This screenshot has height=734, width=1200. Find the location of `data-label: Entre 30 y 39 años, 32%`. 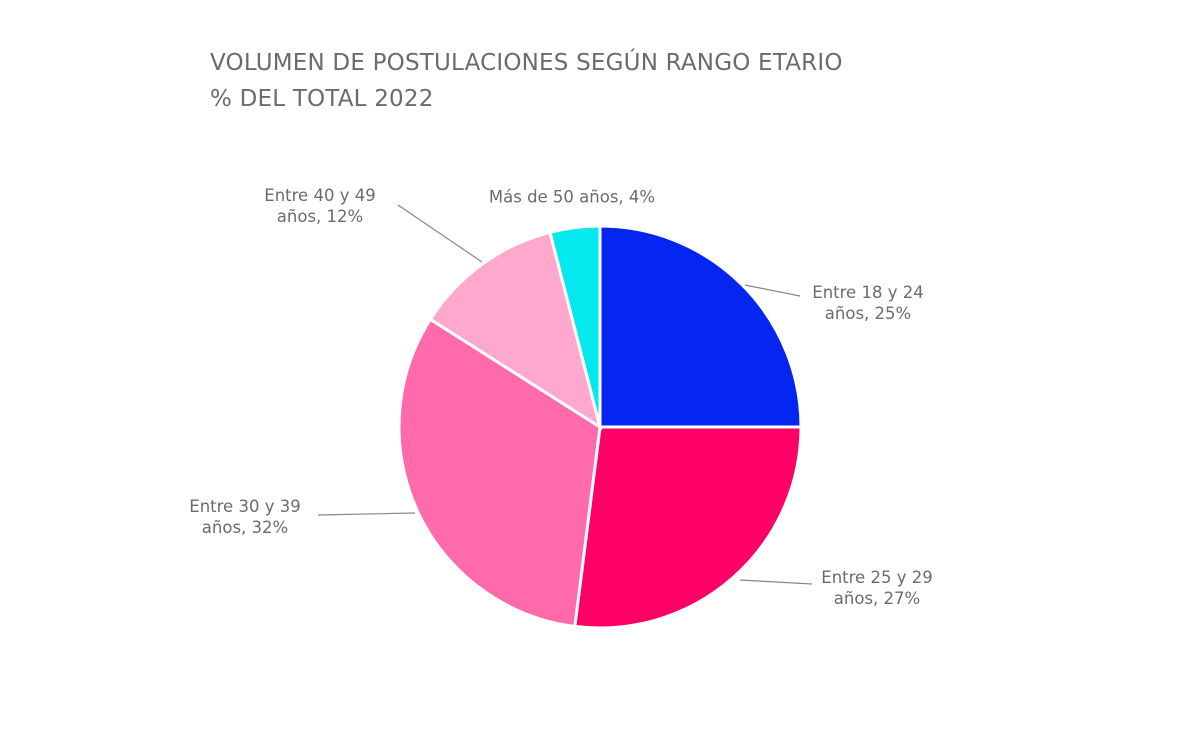

data-label: Entre 30 y 39 años, 32% is located at coordinates (245, 517).